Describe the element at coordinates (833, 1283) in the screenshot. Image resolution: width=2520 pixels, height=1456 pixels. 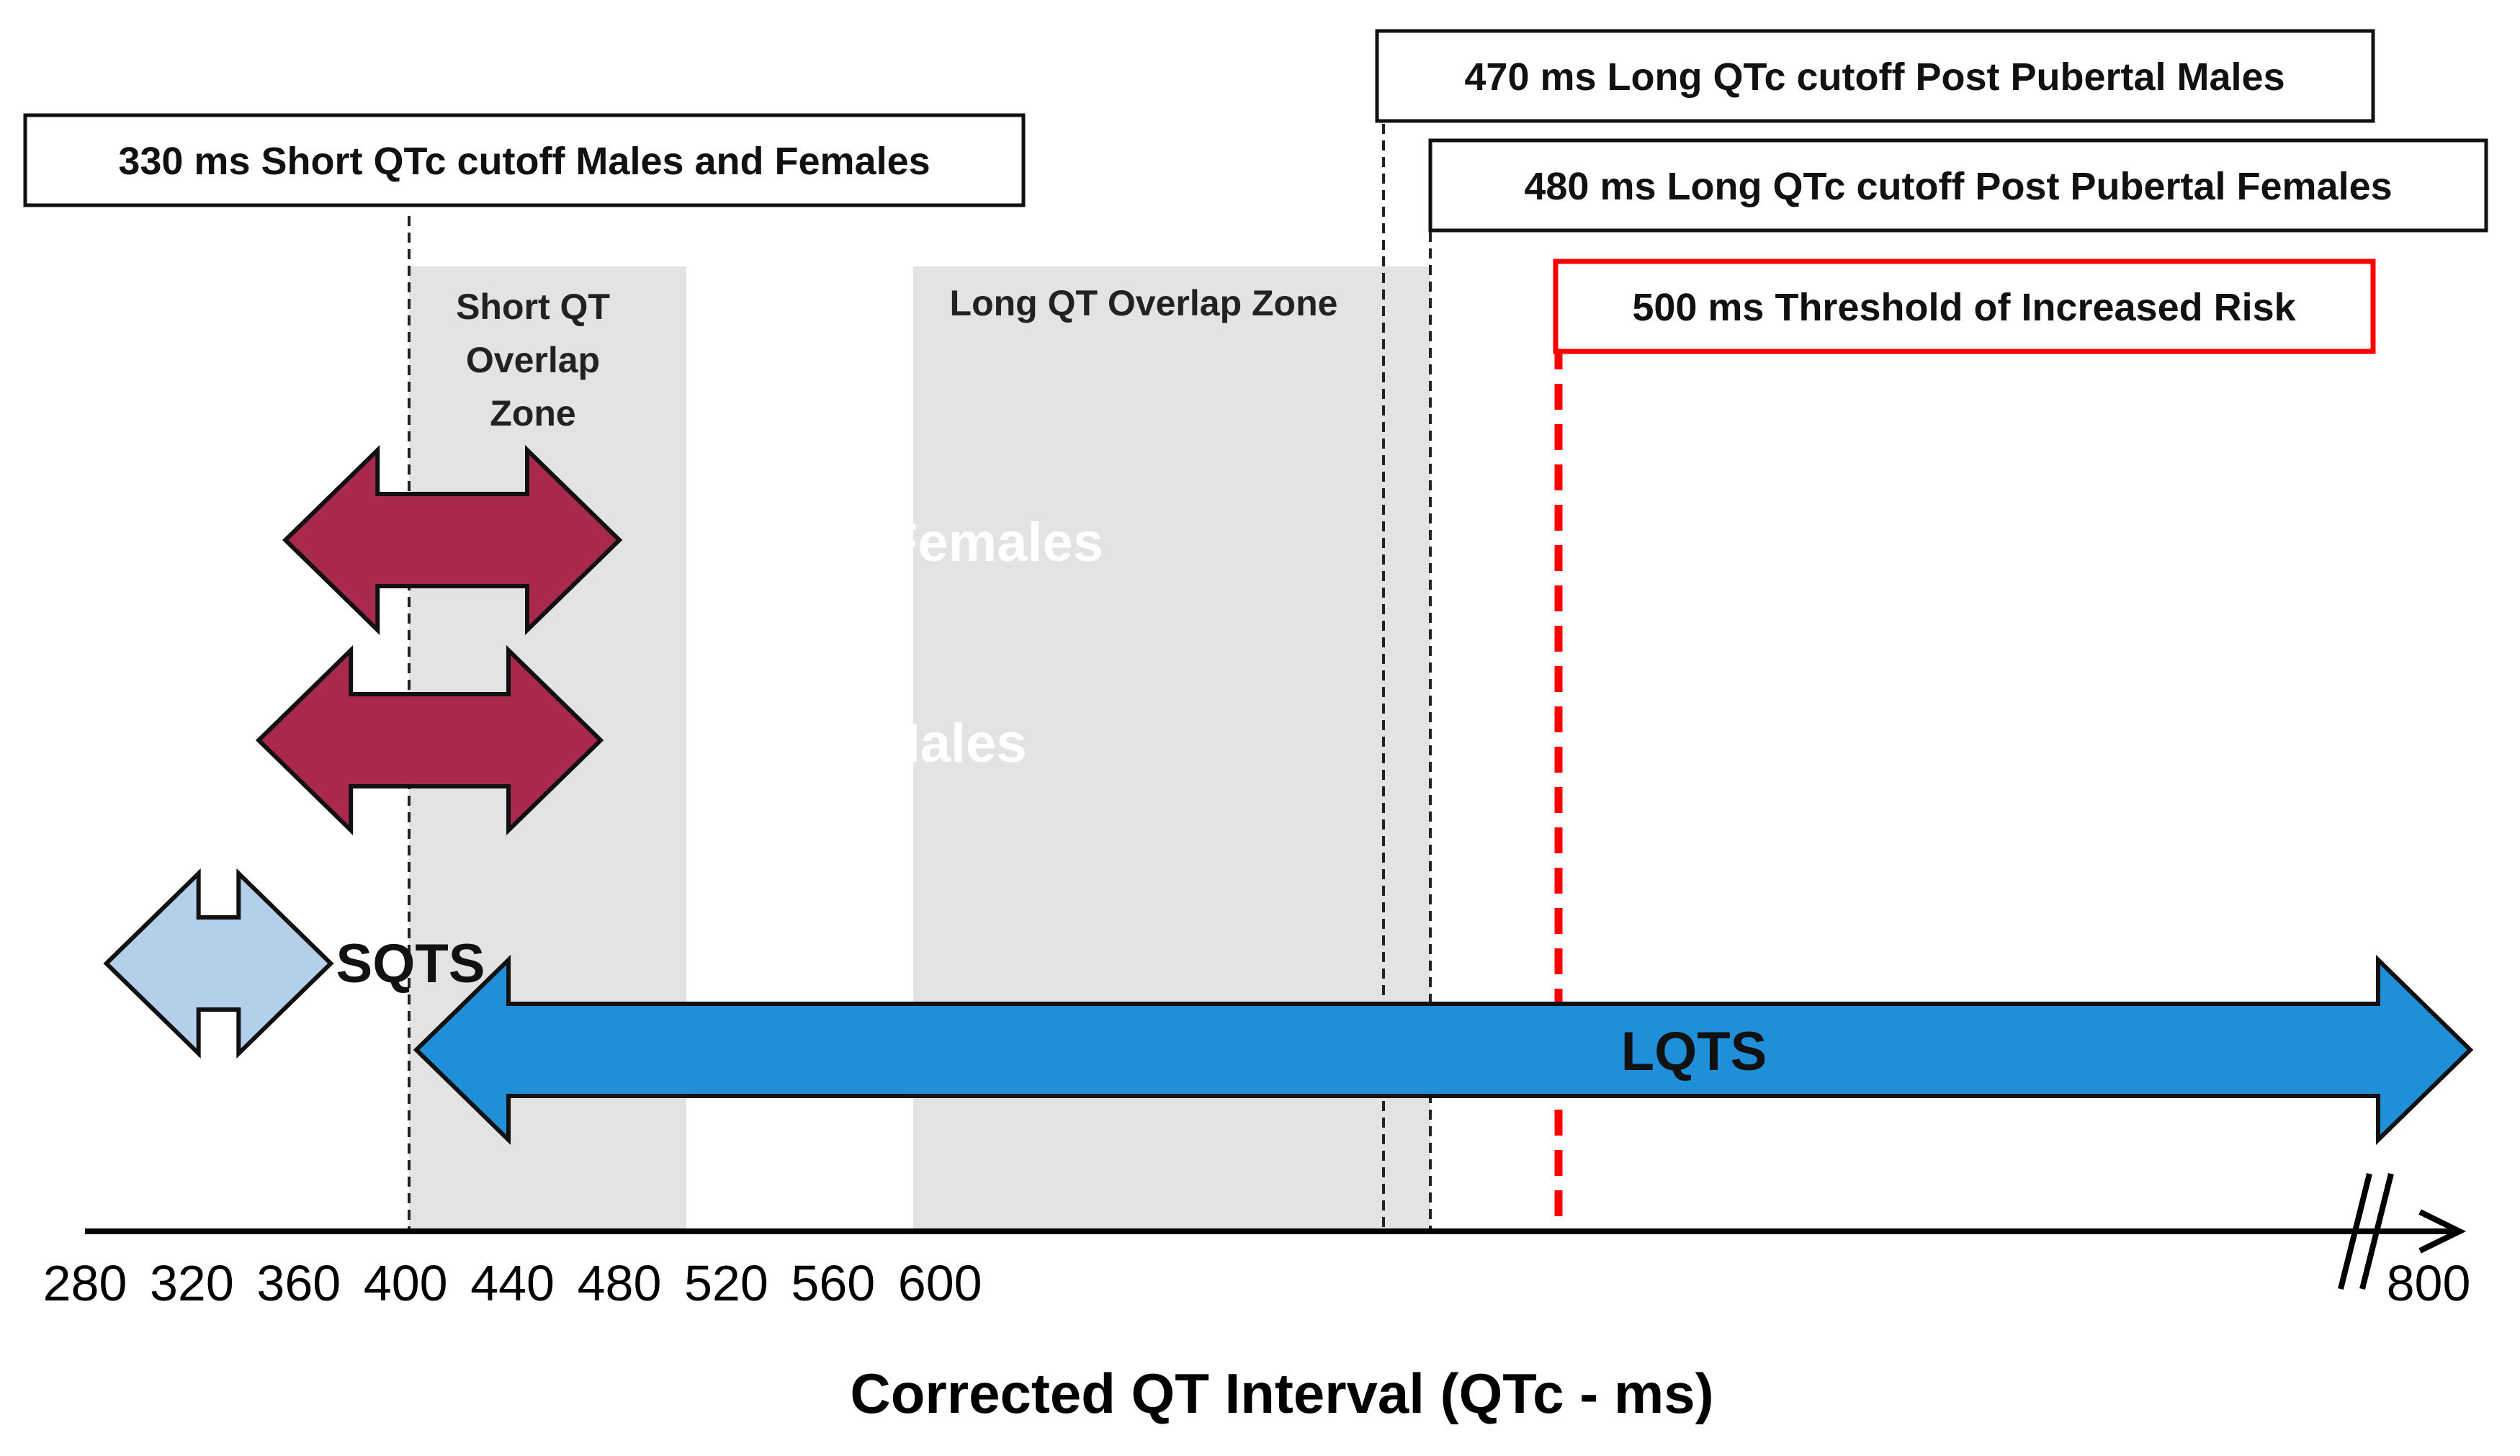
I see `x-tick-label-560: 560` at that location.